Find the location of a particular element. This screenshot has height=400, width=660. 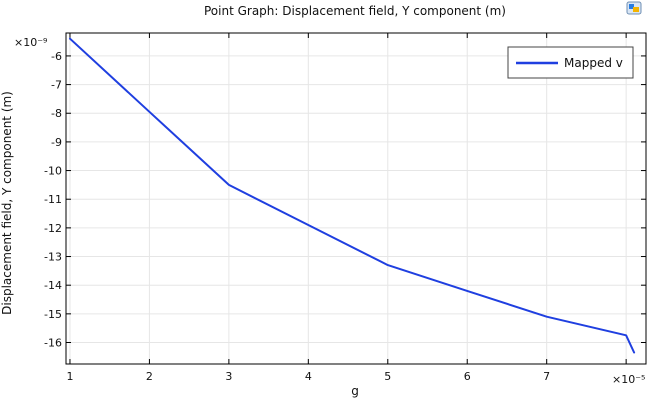

y-tick-label: -14 is located at coordinates (53, 285).